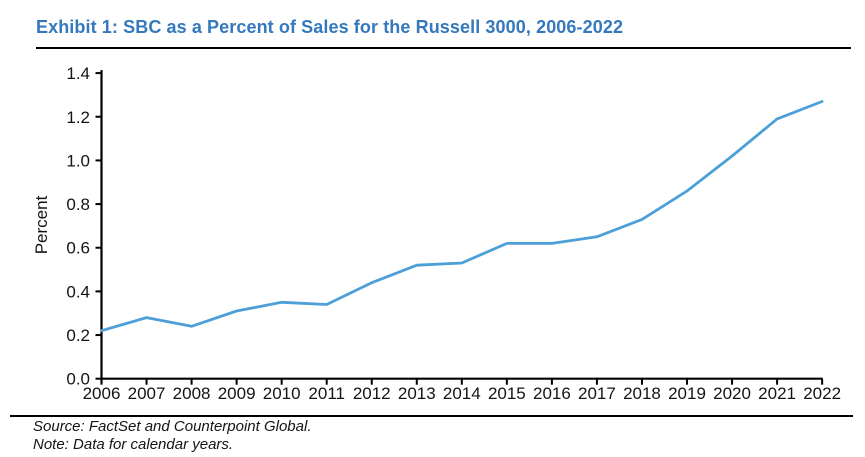 The width and height of the screenshot is (865, 457). I want to click on x-tick-label: 2017, so click(597, 393).